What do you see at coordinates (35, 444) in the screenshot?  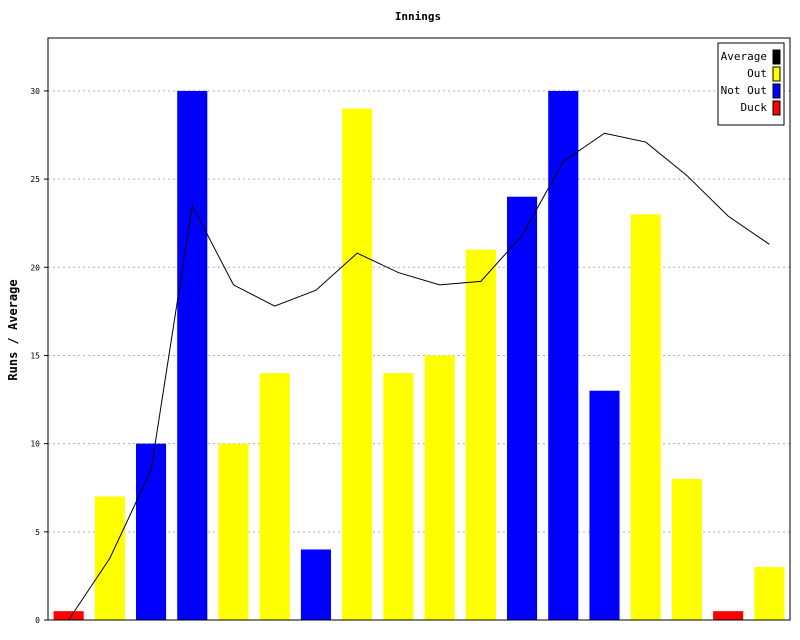 I see `y-tick-label: 10` at bounding box center [35, 444].